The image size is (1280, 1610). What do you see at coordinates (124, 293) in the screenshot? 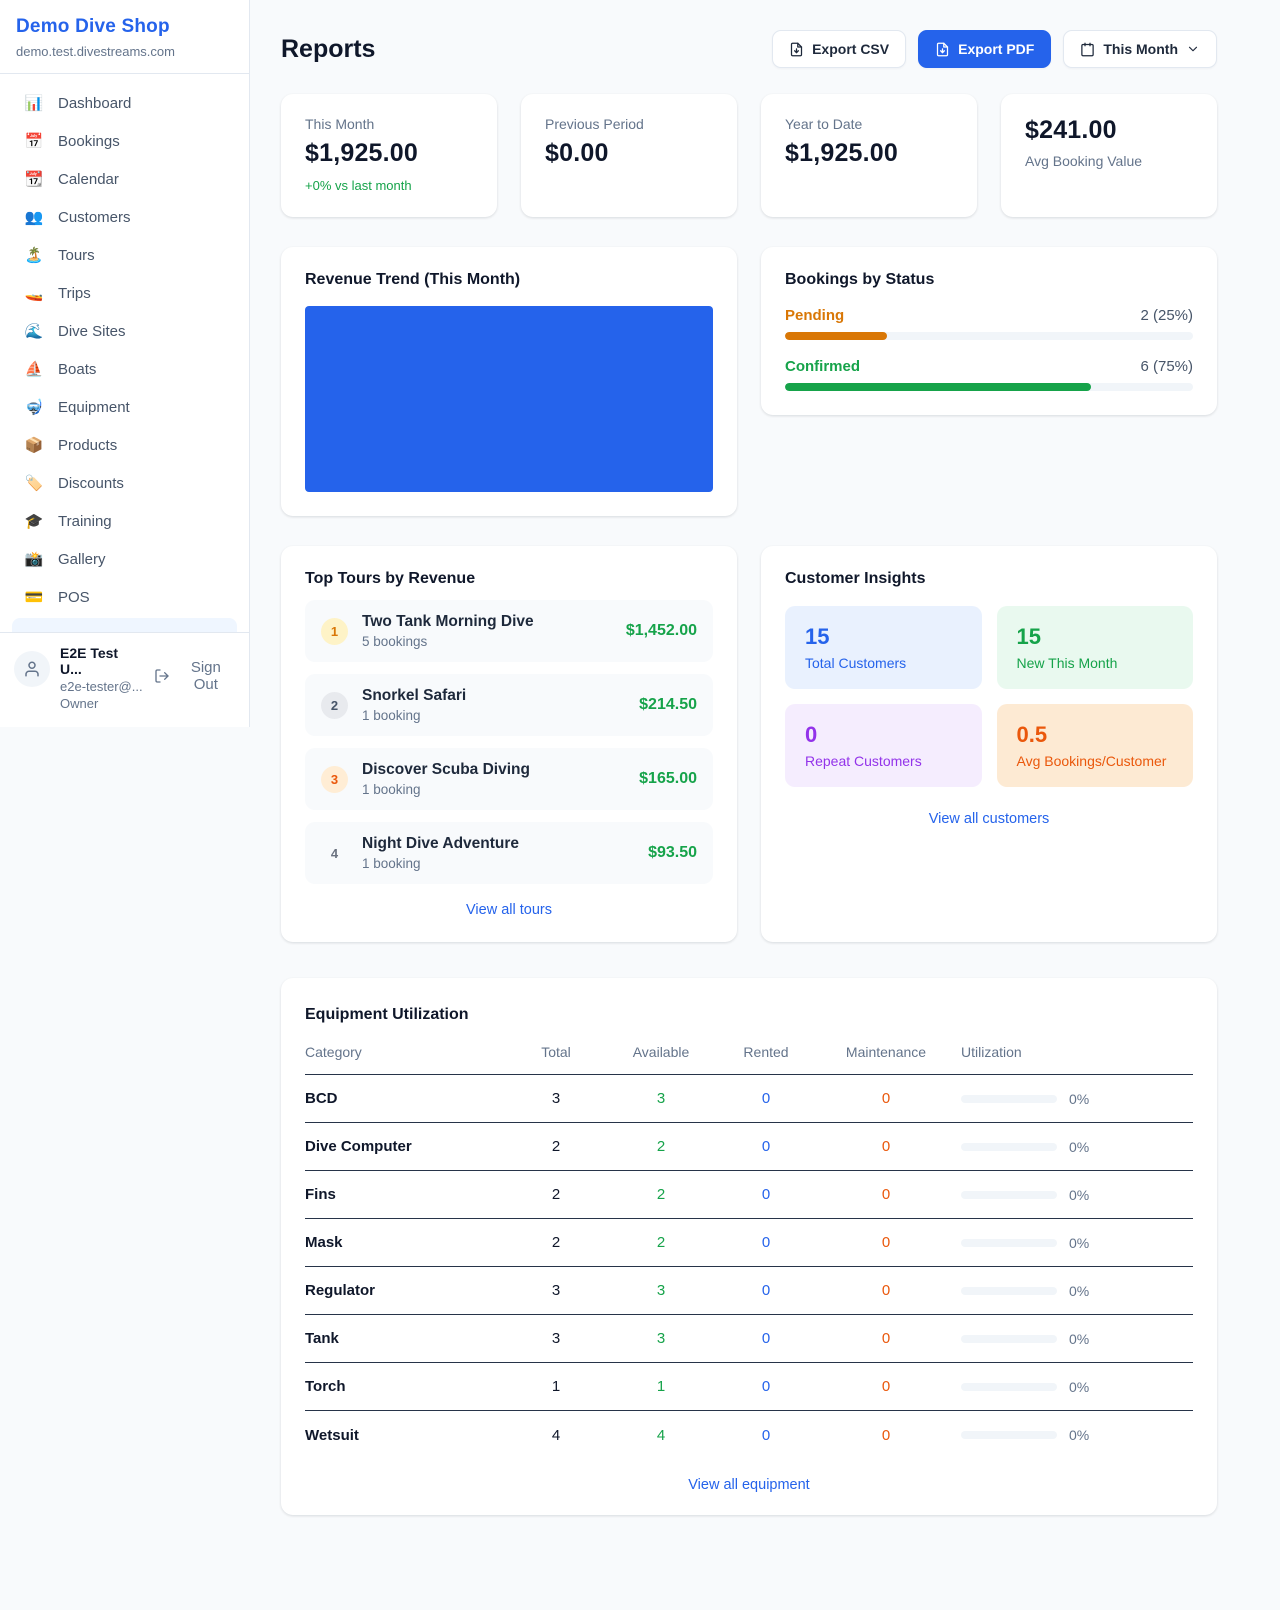
I see `sidebar-item-trips: 🚤 Trips` at bounding box center [124, 293].